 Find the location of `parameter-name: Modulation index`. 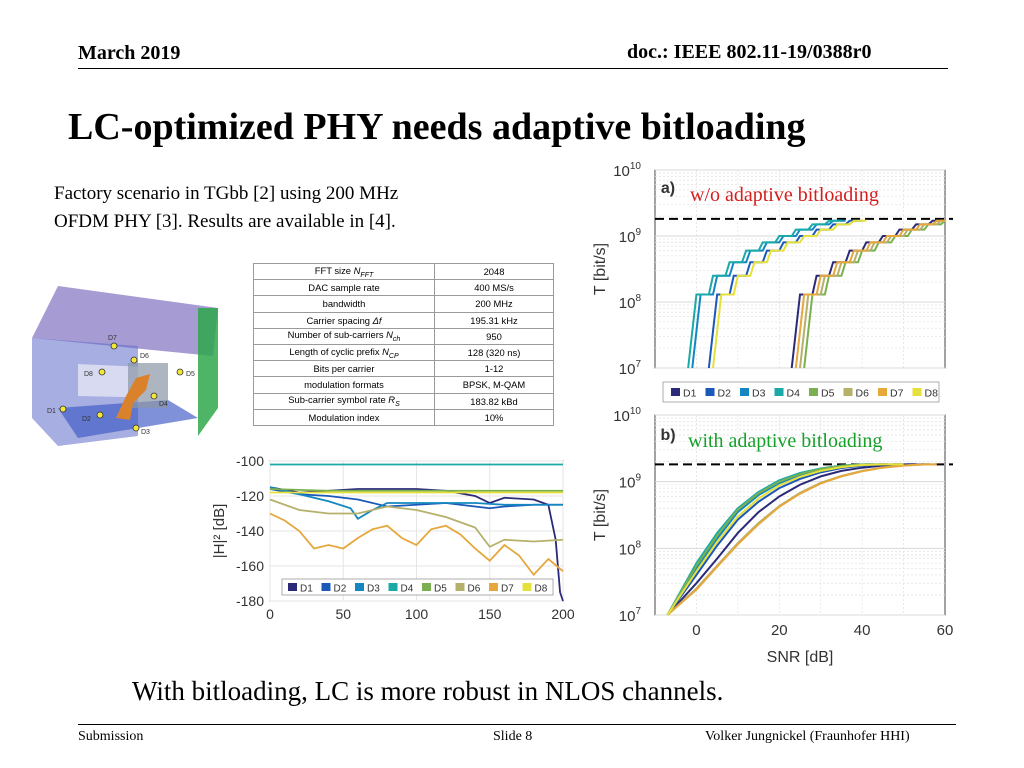

parameter-name: Modulation index is located at coordinates (344, 417).